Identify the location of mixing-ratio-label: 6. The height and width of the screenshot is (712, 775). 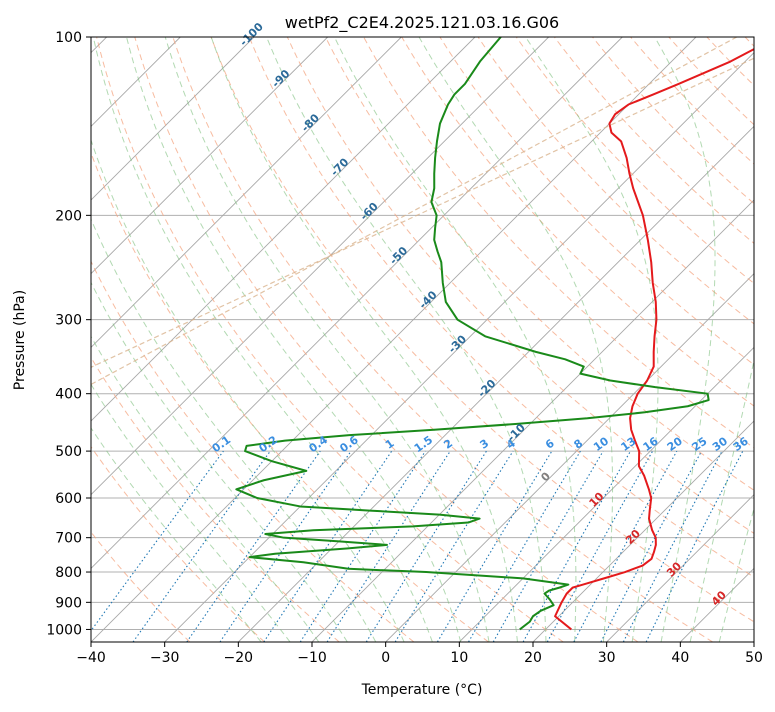
(550, 444).